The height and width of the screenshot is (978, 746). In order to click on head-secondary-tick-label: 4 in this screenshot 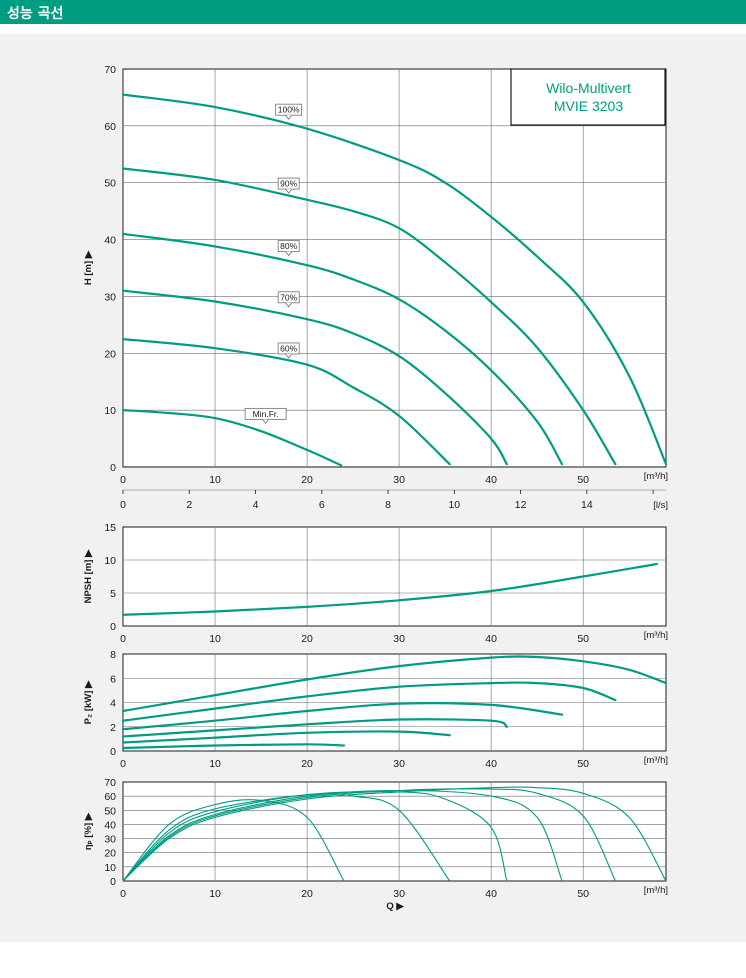, I will do `click(256, 505)`.